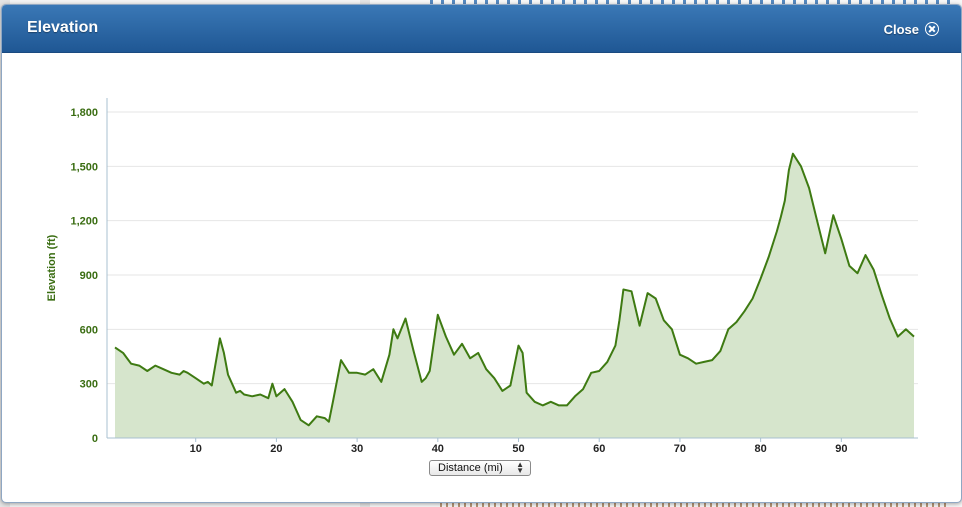 The width and height of the screenshot is (962, 507). I want to click on y-axis-ticks: 0 300 600 900 1,200 1,500 1,800, so click(84, 276).